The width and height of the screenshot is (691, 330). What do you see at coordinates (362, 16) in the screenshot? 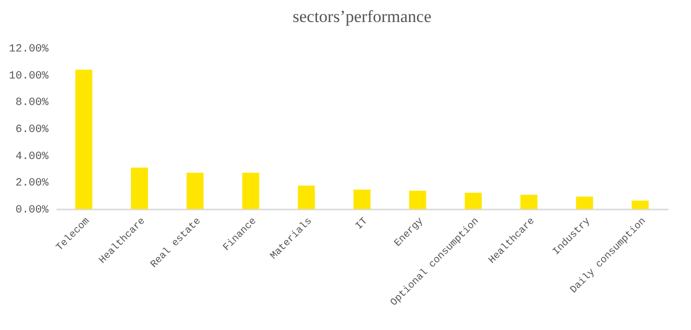
I see `chart-title: sectors’performance` at bounding box center [362, 16].